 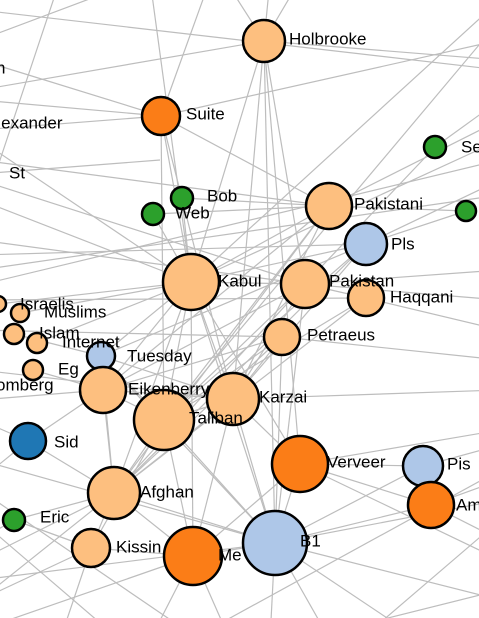 What do you see at coordinates (4, 304) in the screenshot?
I see `node-israelis` at bounding box center [4, 304].